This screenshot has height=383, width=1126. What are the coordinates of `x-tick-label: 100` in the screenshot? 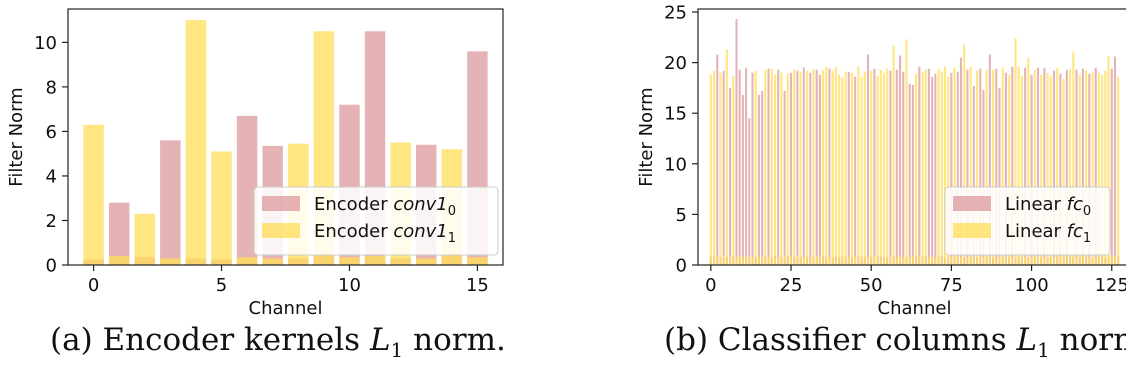 It's located at (1031, 285).